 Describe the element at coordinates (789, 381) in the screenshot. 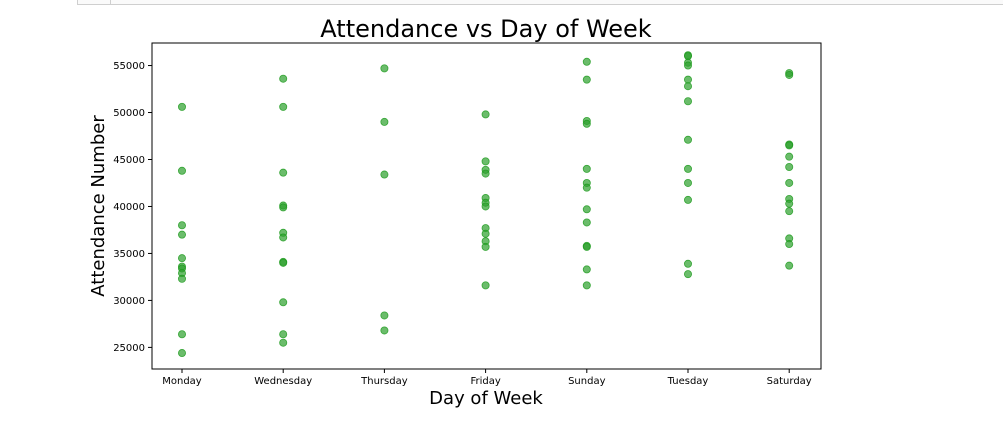

I see `x-tick-label: Saturday` at that location.